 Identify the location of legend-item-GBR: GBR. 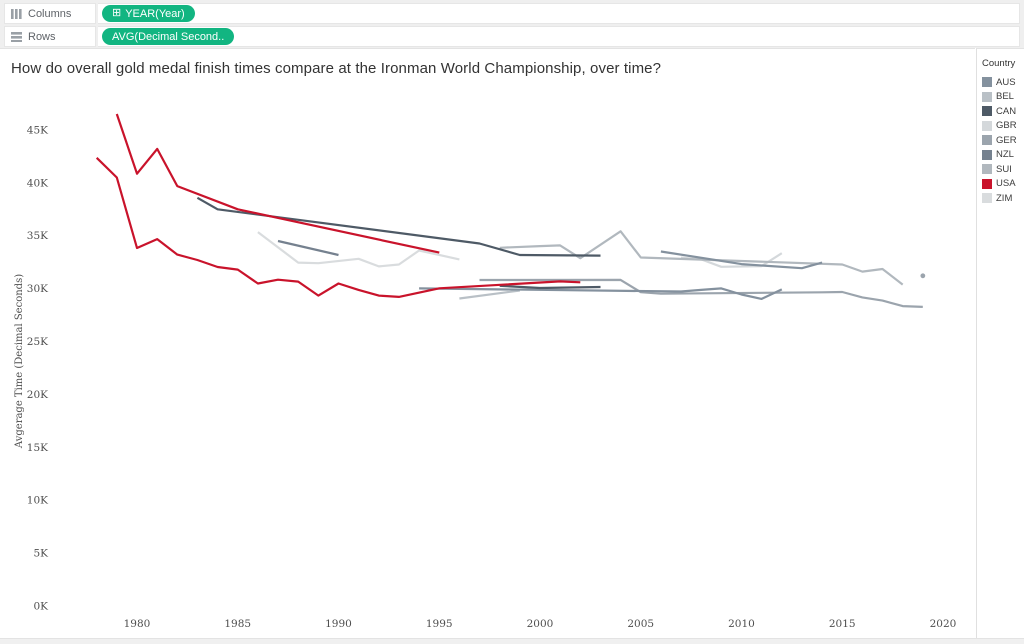
(1000, 126).